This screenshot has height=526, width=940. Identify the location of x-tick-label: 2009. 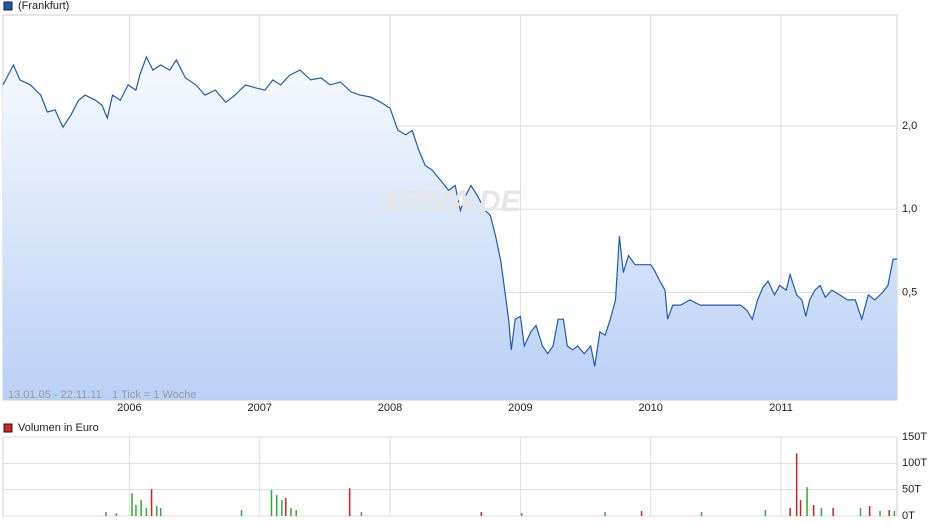
(520, 408).